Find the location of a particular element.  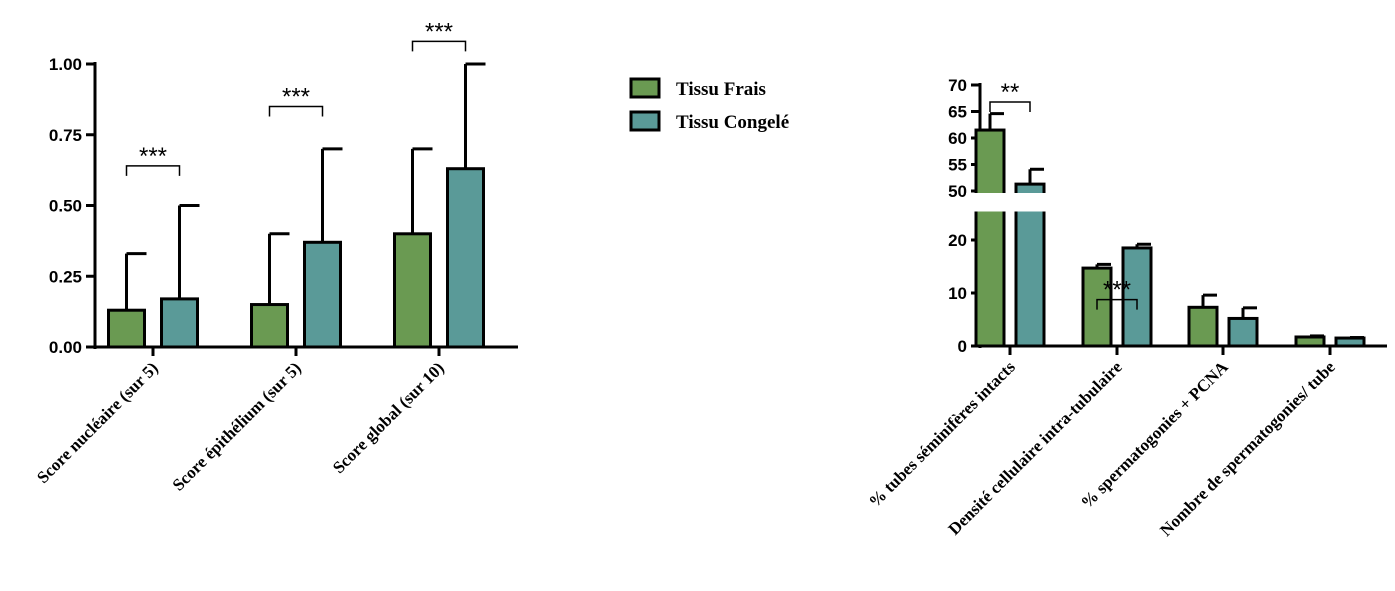

y-tick-label: 55 is located at coordinates (957, 165).